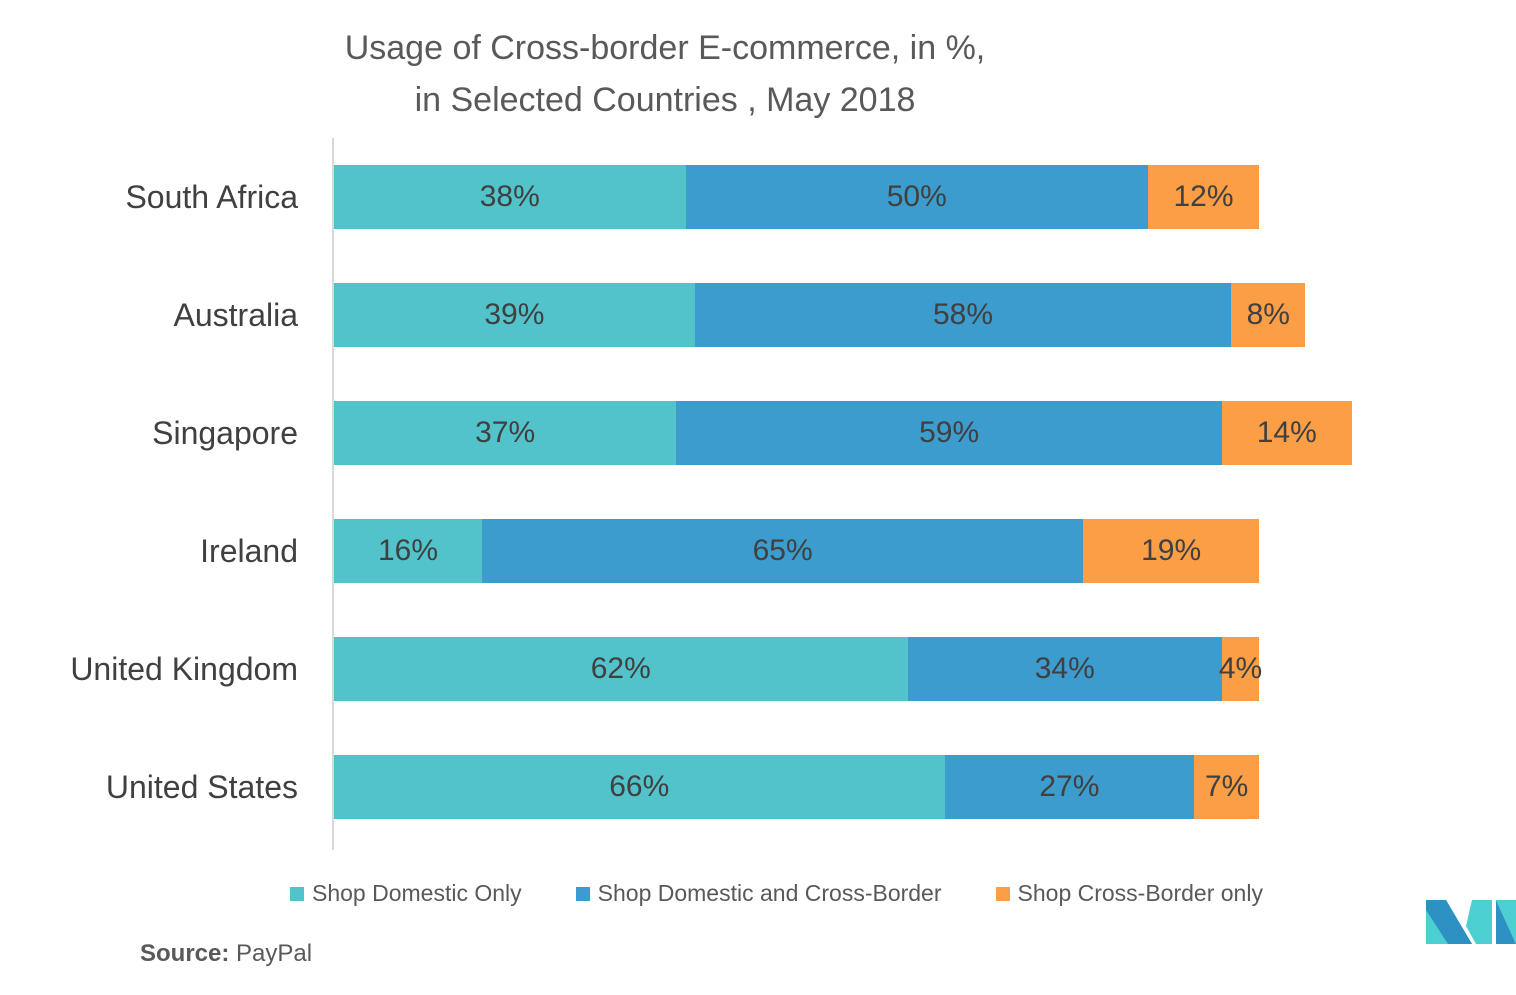  I want to click on data-label: 4%, so click(1240, 668).